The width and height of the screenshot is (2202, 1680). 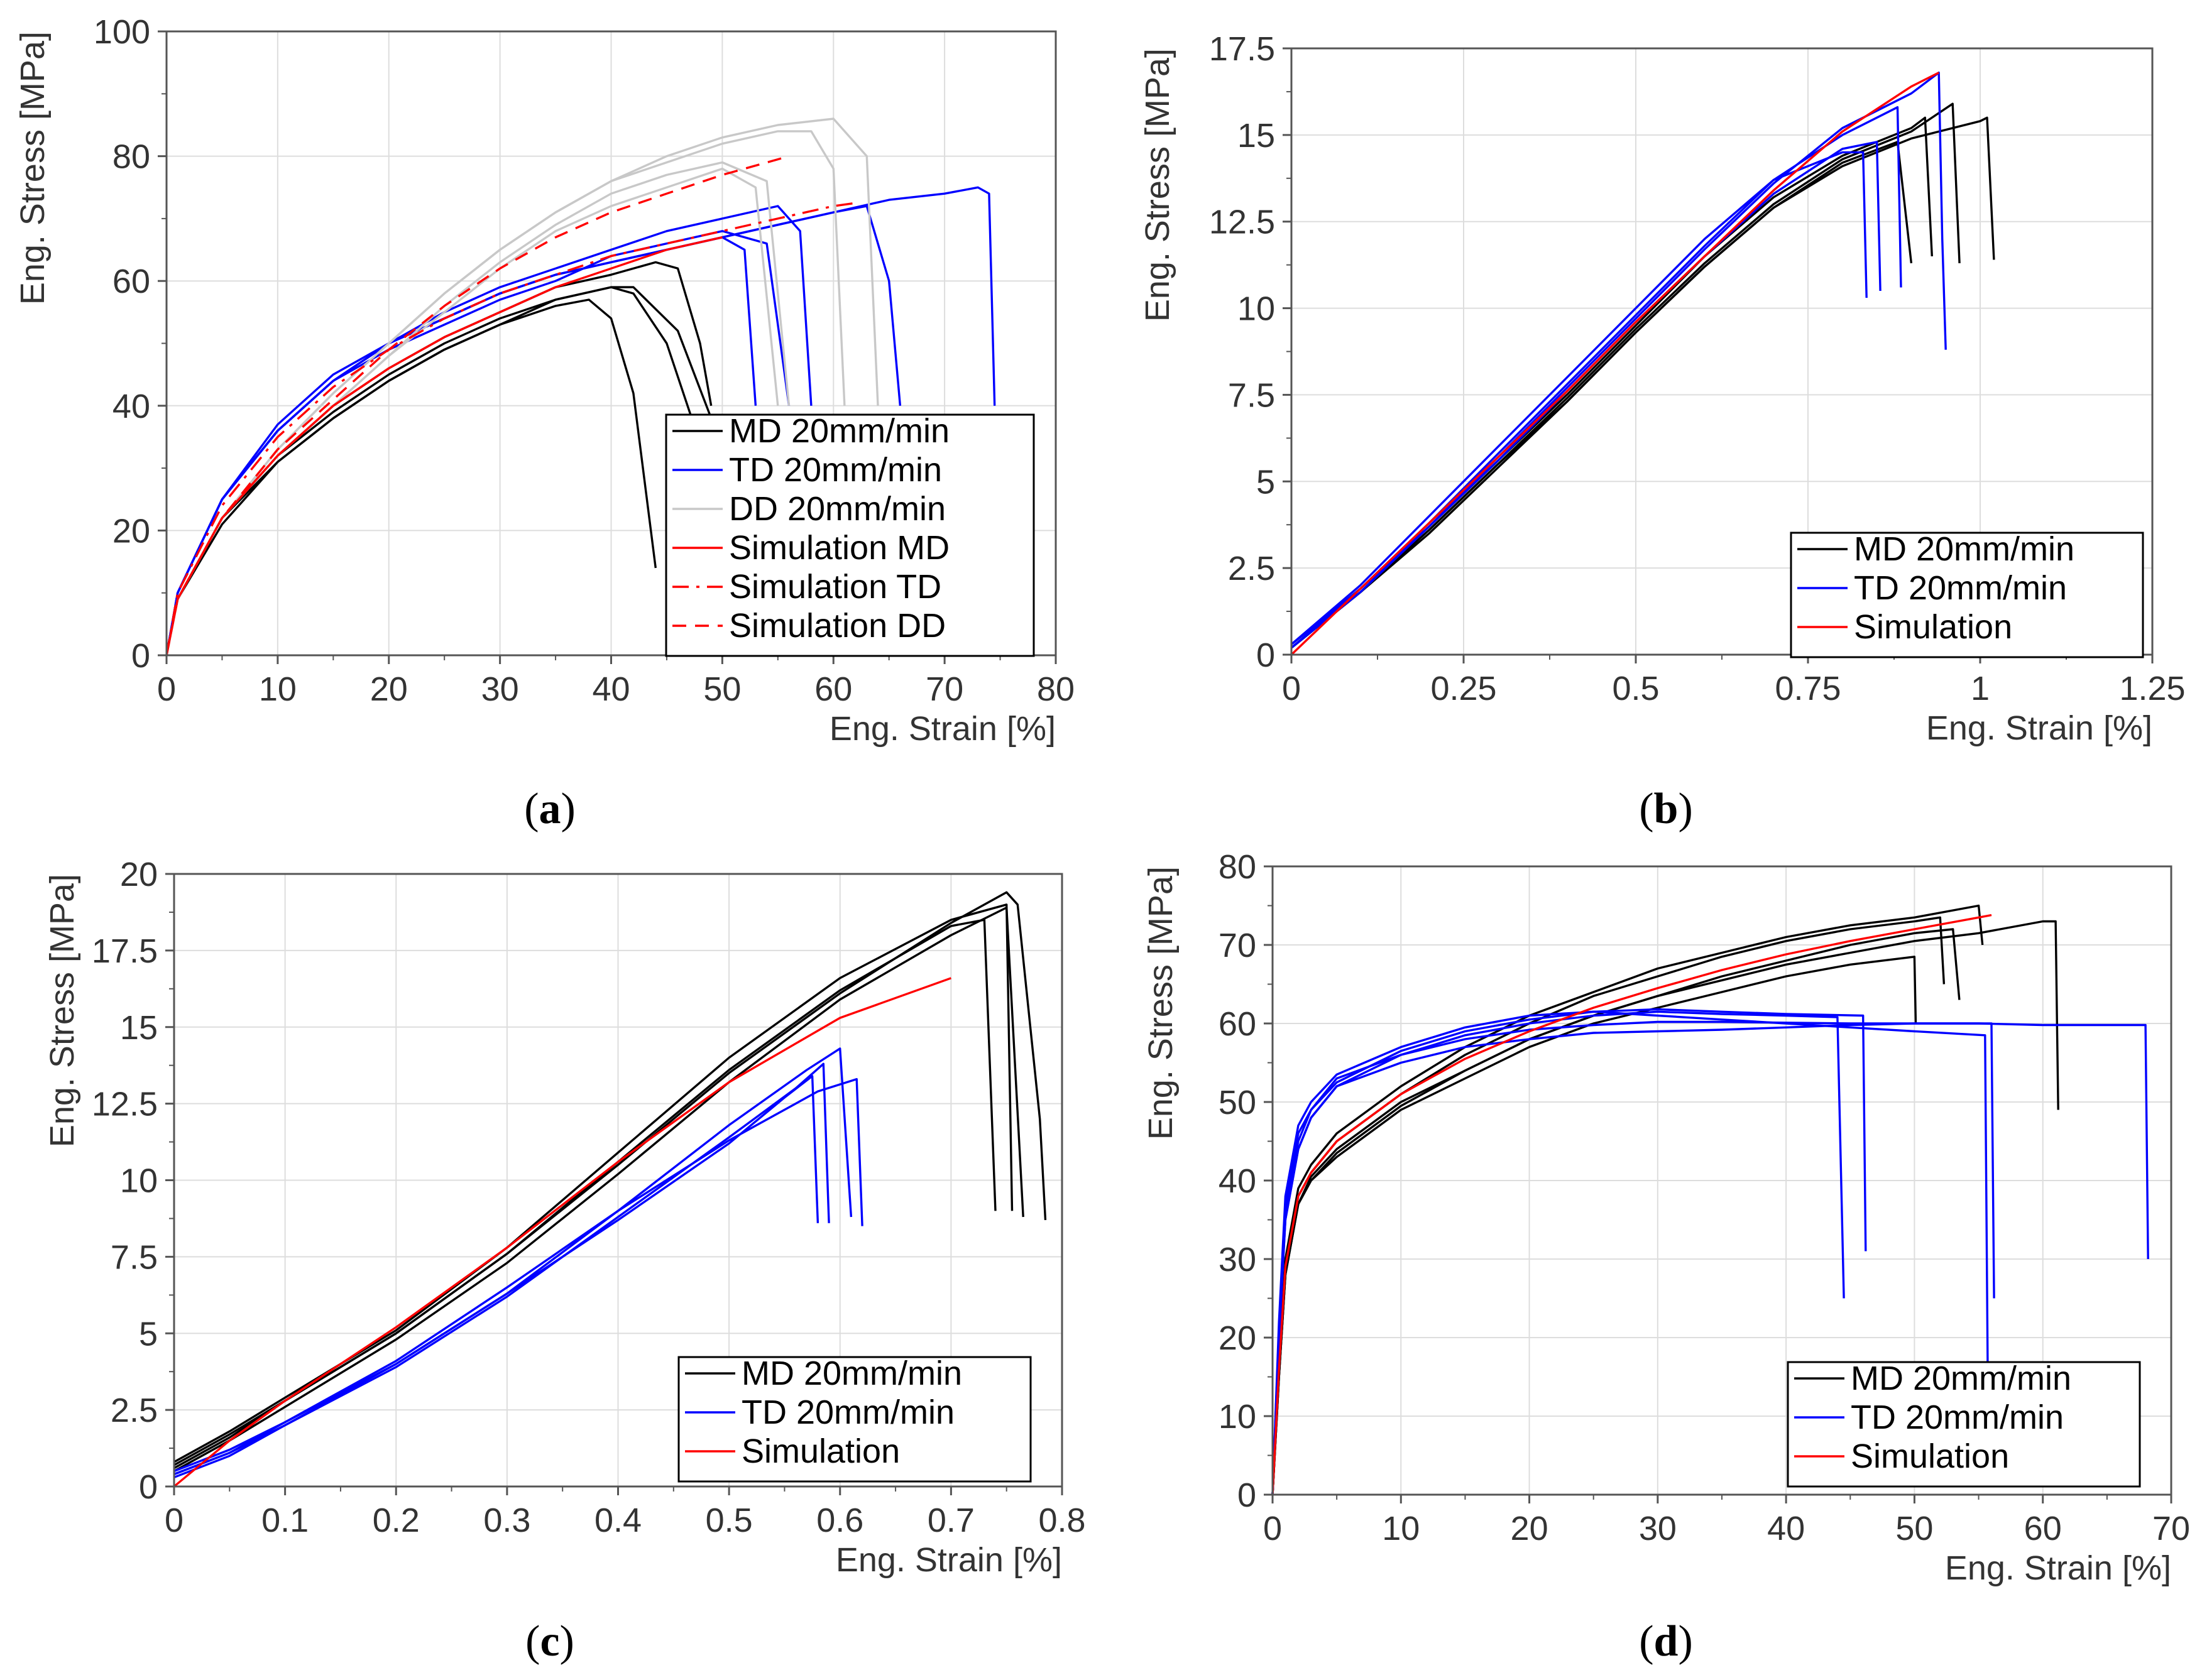 What do you see at coordinates (722, 689) in the screenshot?
I see `x-tick-label: 50` at bounding box center [722, 689].